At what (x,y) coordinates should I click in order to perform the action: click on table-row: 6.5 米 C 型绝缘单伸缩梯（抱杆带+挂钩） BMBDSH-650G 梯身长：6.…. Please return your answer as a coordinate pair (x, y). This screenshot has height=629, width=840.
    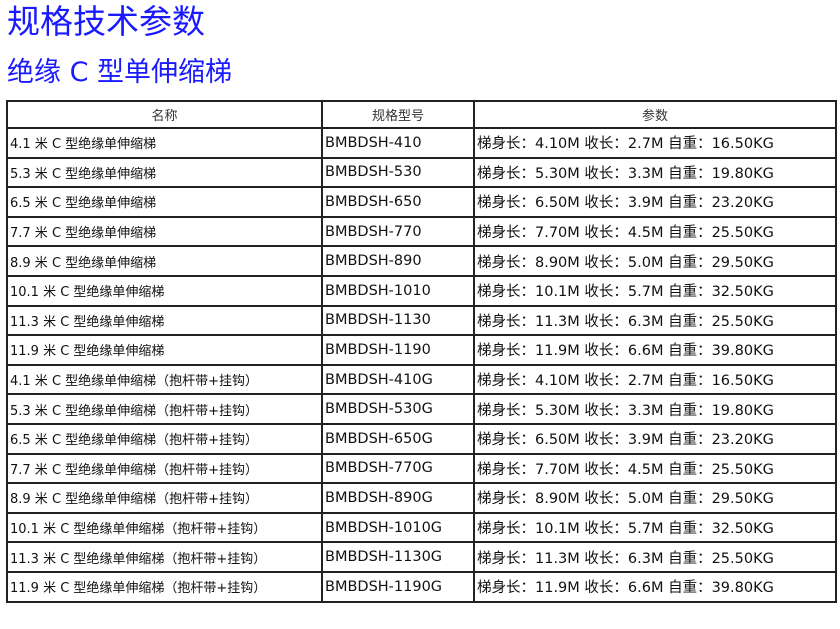
    Looking at the image, I should click on (421, 438).